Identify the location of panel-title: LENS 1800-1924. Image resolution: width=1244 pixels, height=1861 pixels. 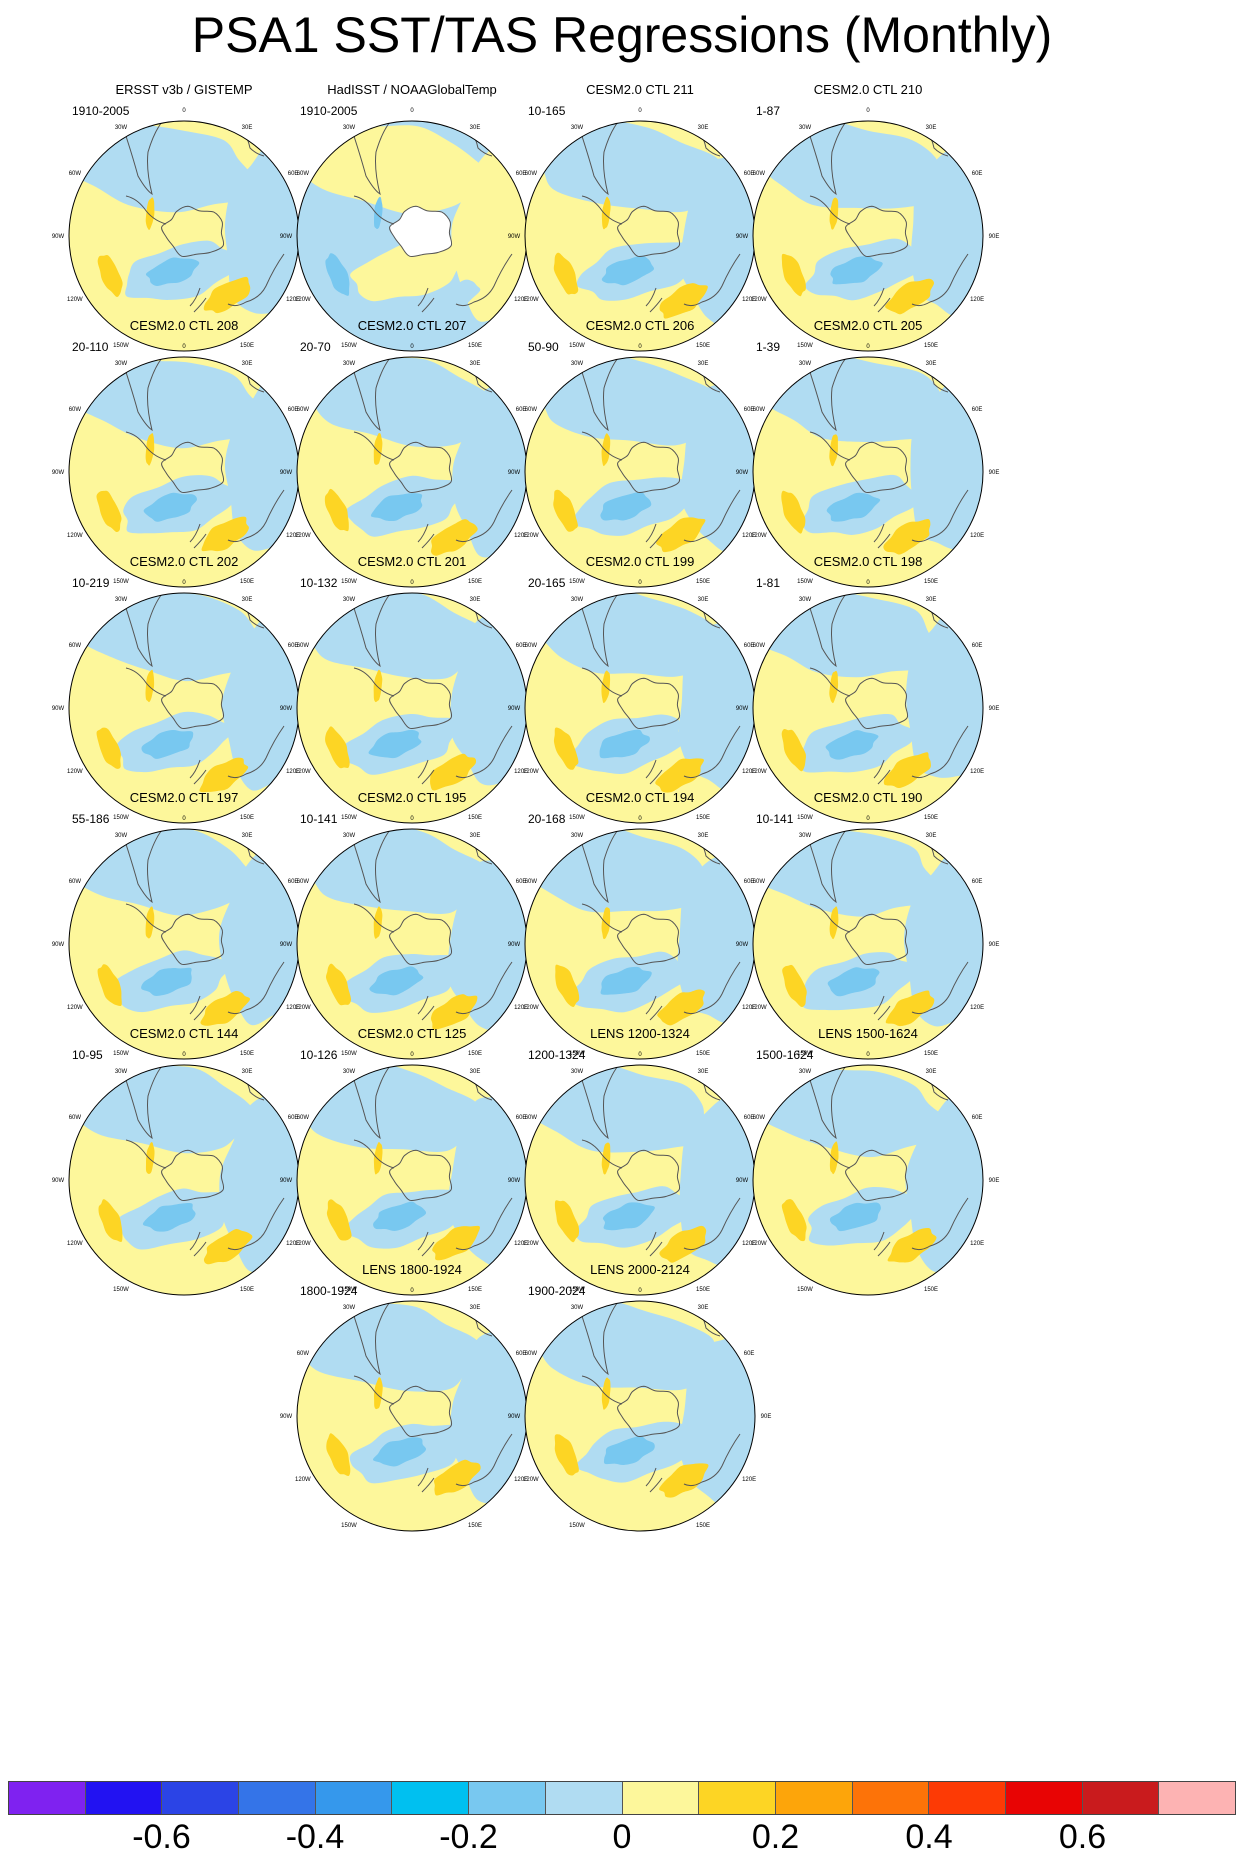
(412, 1269).